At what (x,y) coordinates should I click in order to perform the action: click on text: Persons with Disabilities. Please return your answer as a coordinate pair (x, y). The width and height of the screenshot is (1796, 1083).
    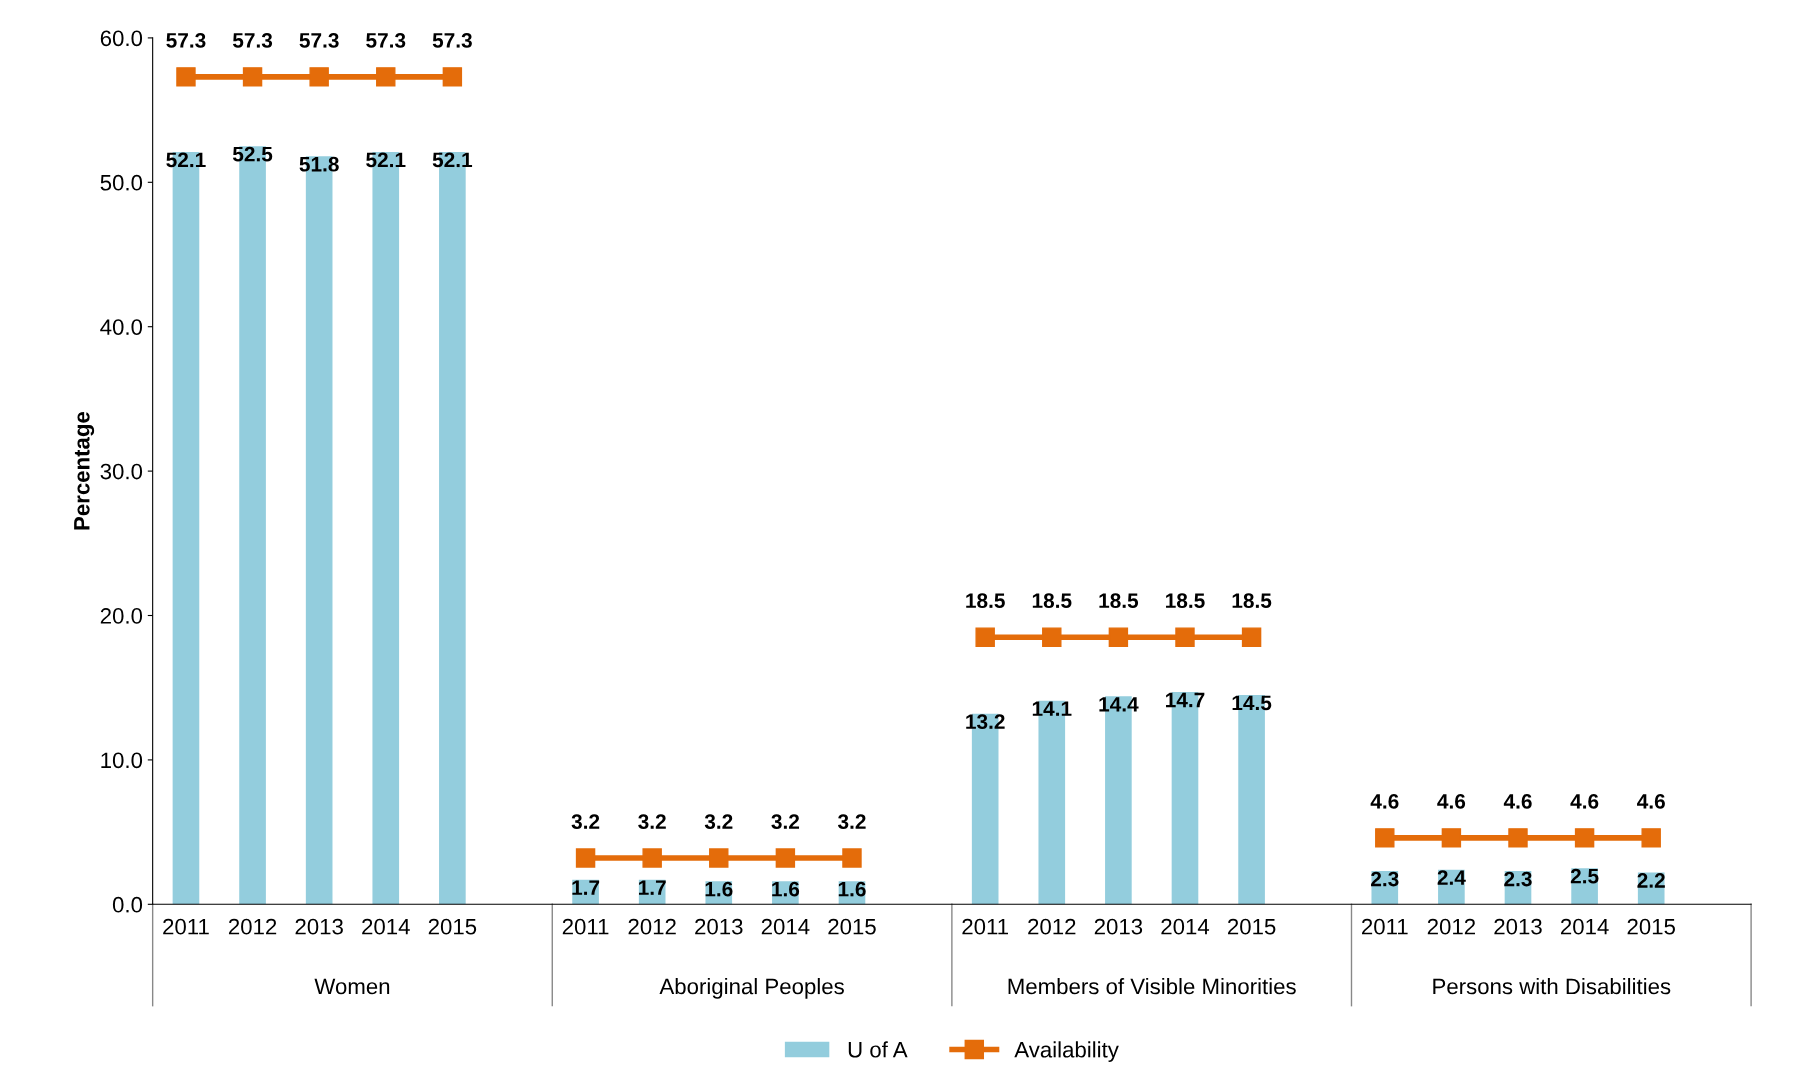
    Looking at the image, I should click on (1552, 986).